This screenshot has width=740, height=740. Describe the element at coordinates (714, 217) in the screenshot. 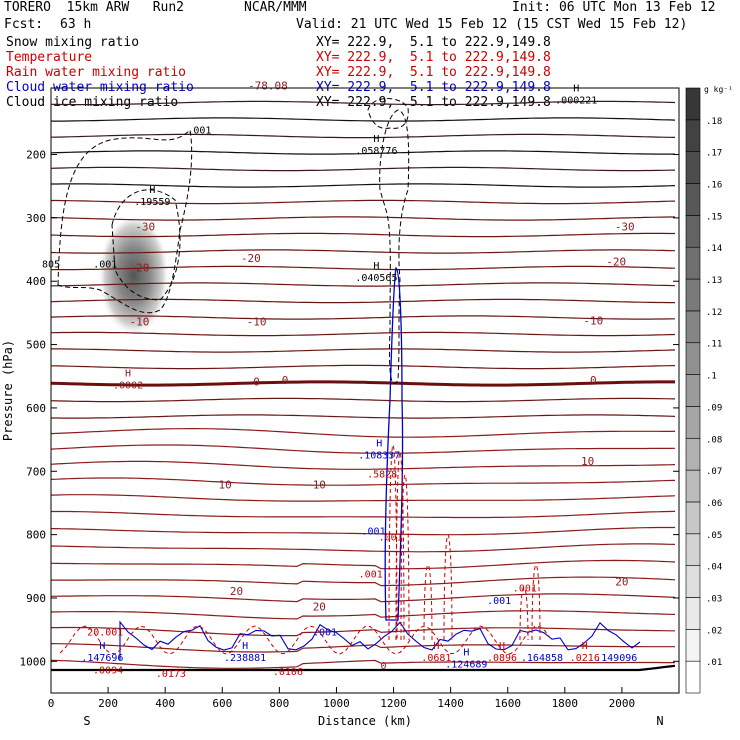

I see `colorbar-tick-label: .15` at that location.